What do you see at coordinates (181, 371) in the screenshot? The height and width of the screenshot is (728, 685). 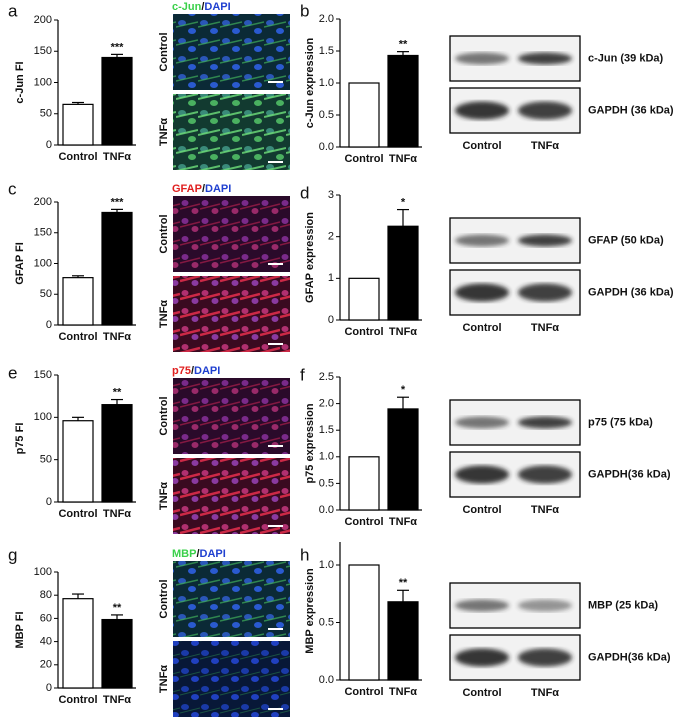 I see `stain-marker: p75` at bounding box center [181, 371].